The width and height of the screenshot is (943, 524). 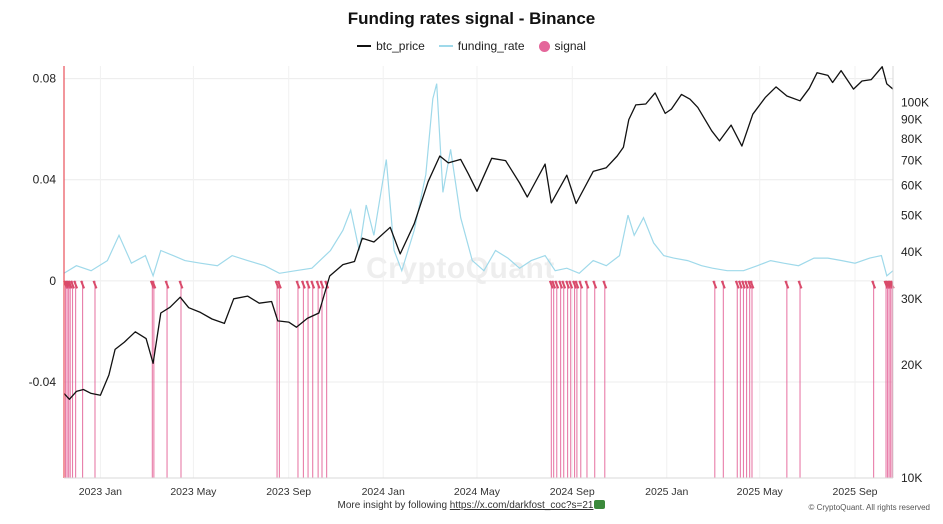 I want to click on legend-item-funding-rate: funding_rate, so click(x=481, y=46).